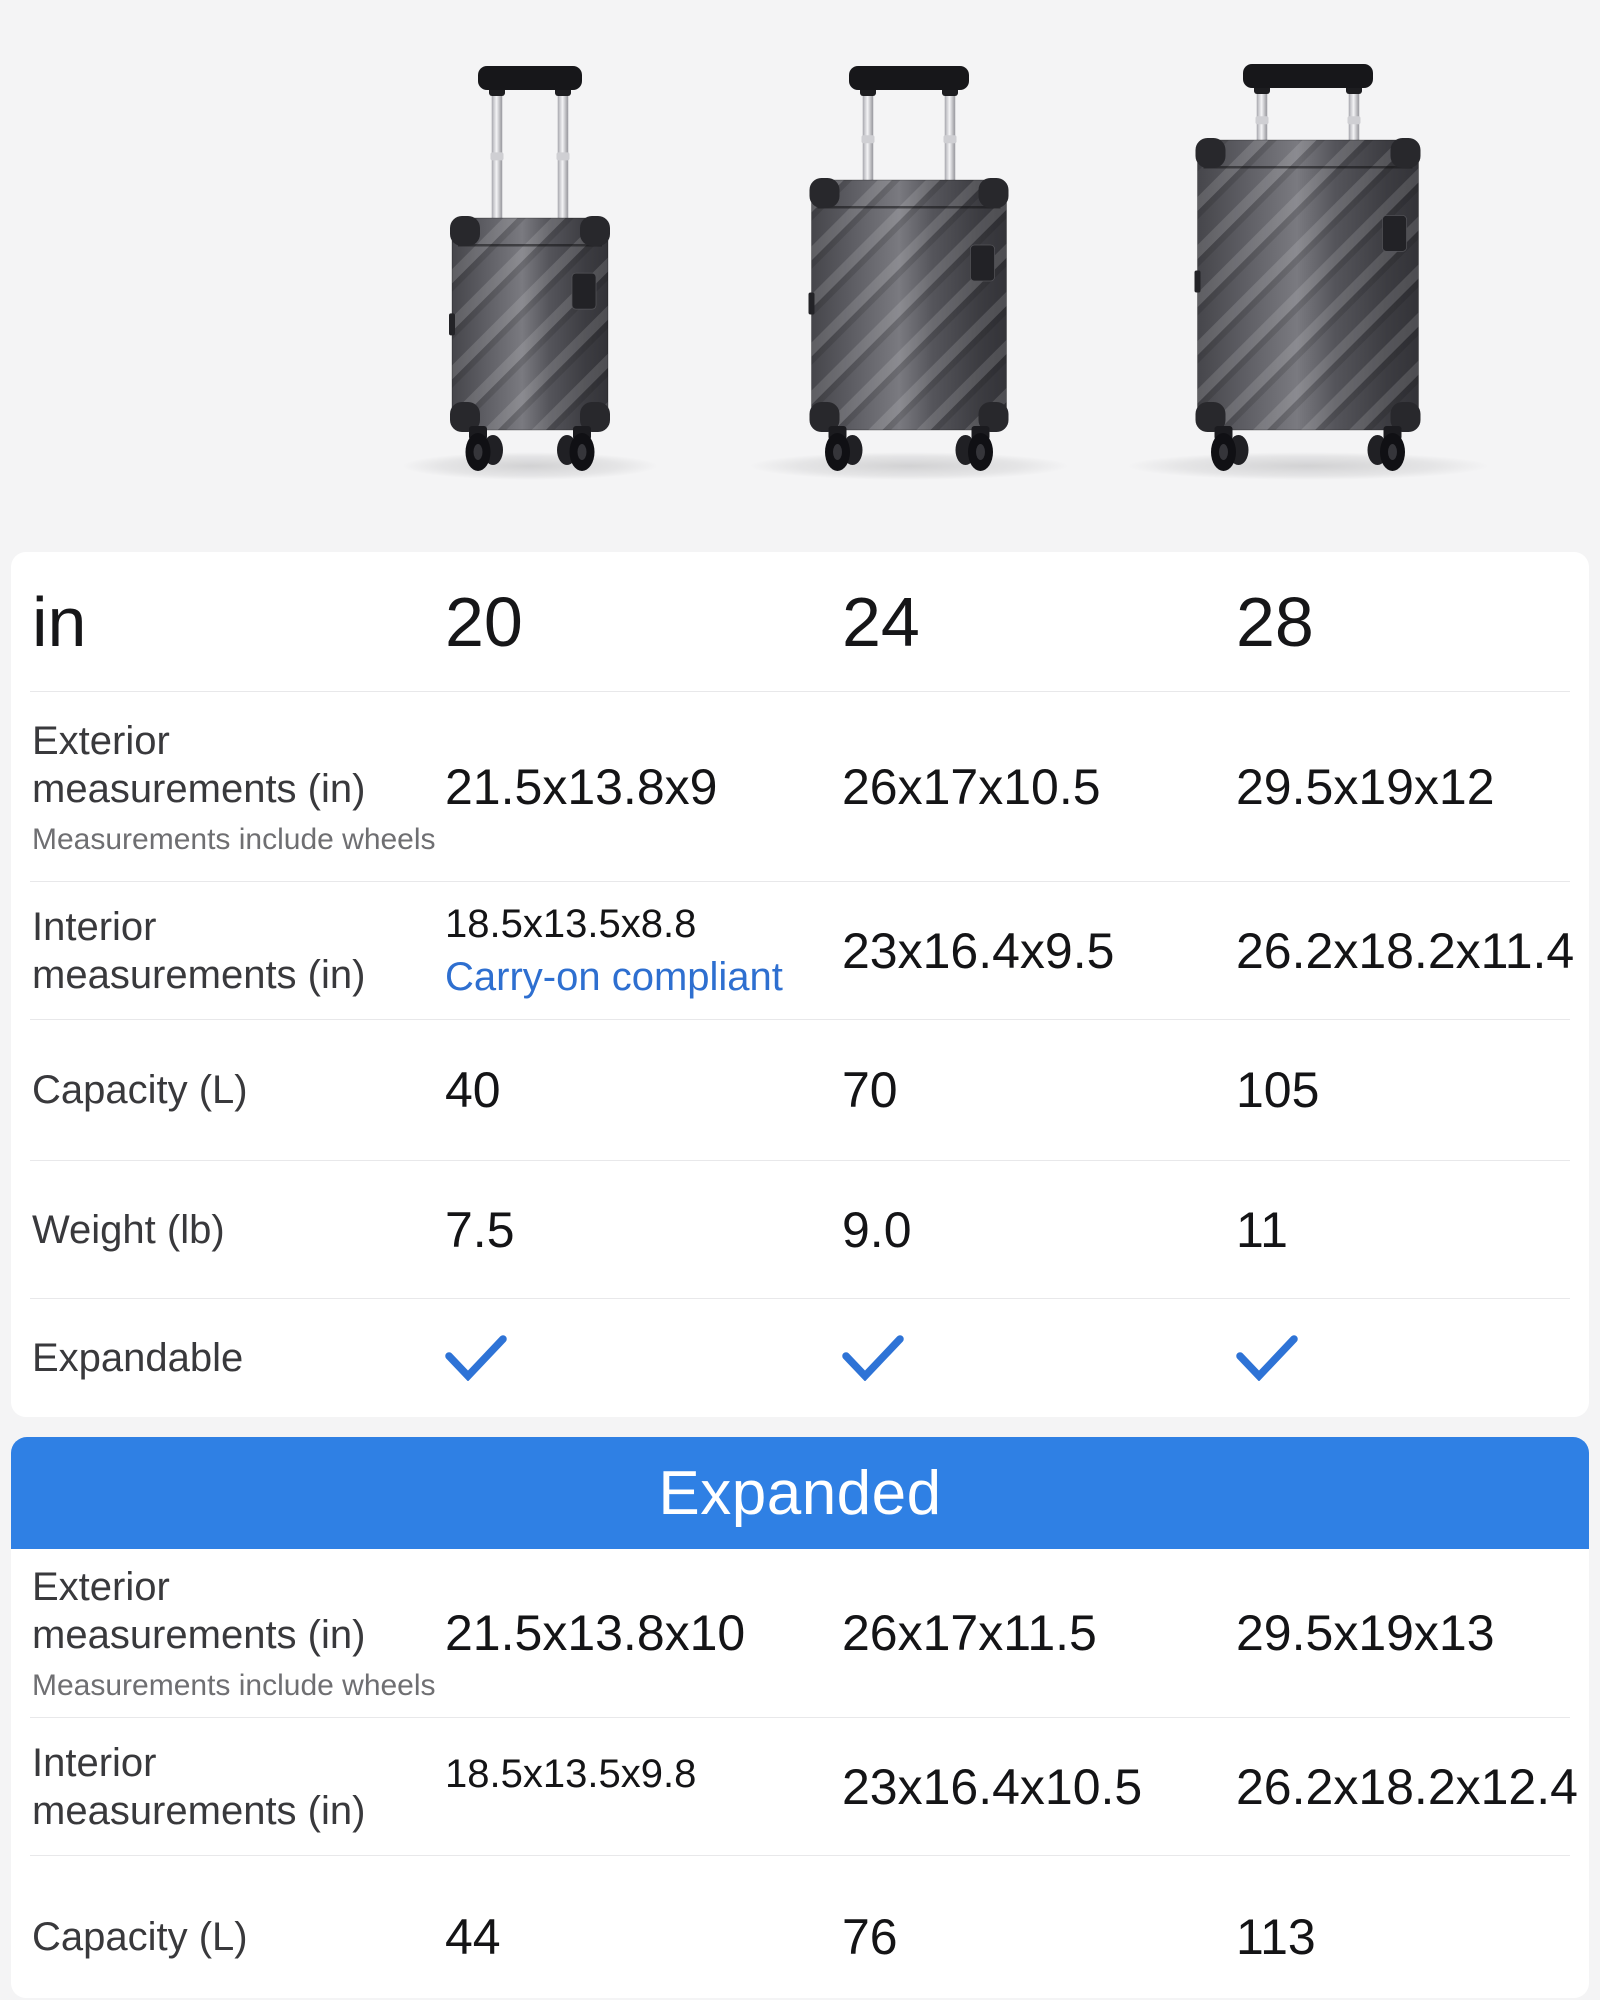 This screenshot has width=1600, height=2000. What do you see at coordinates (870, 1937) in the screenshot?
I see `expanded-capacity-value-24: 76` at bounding box center [870, 1937].